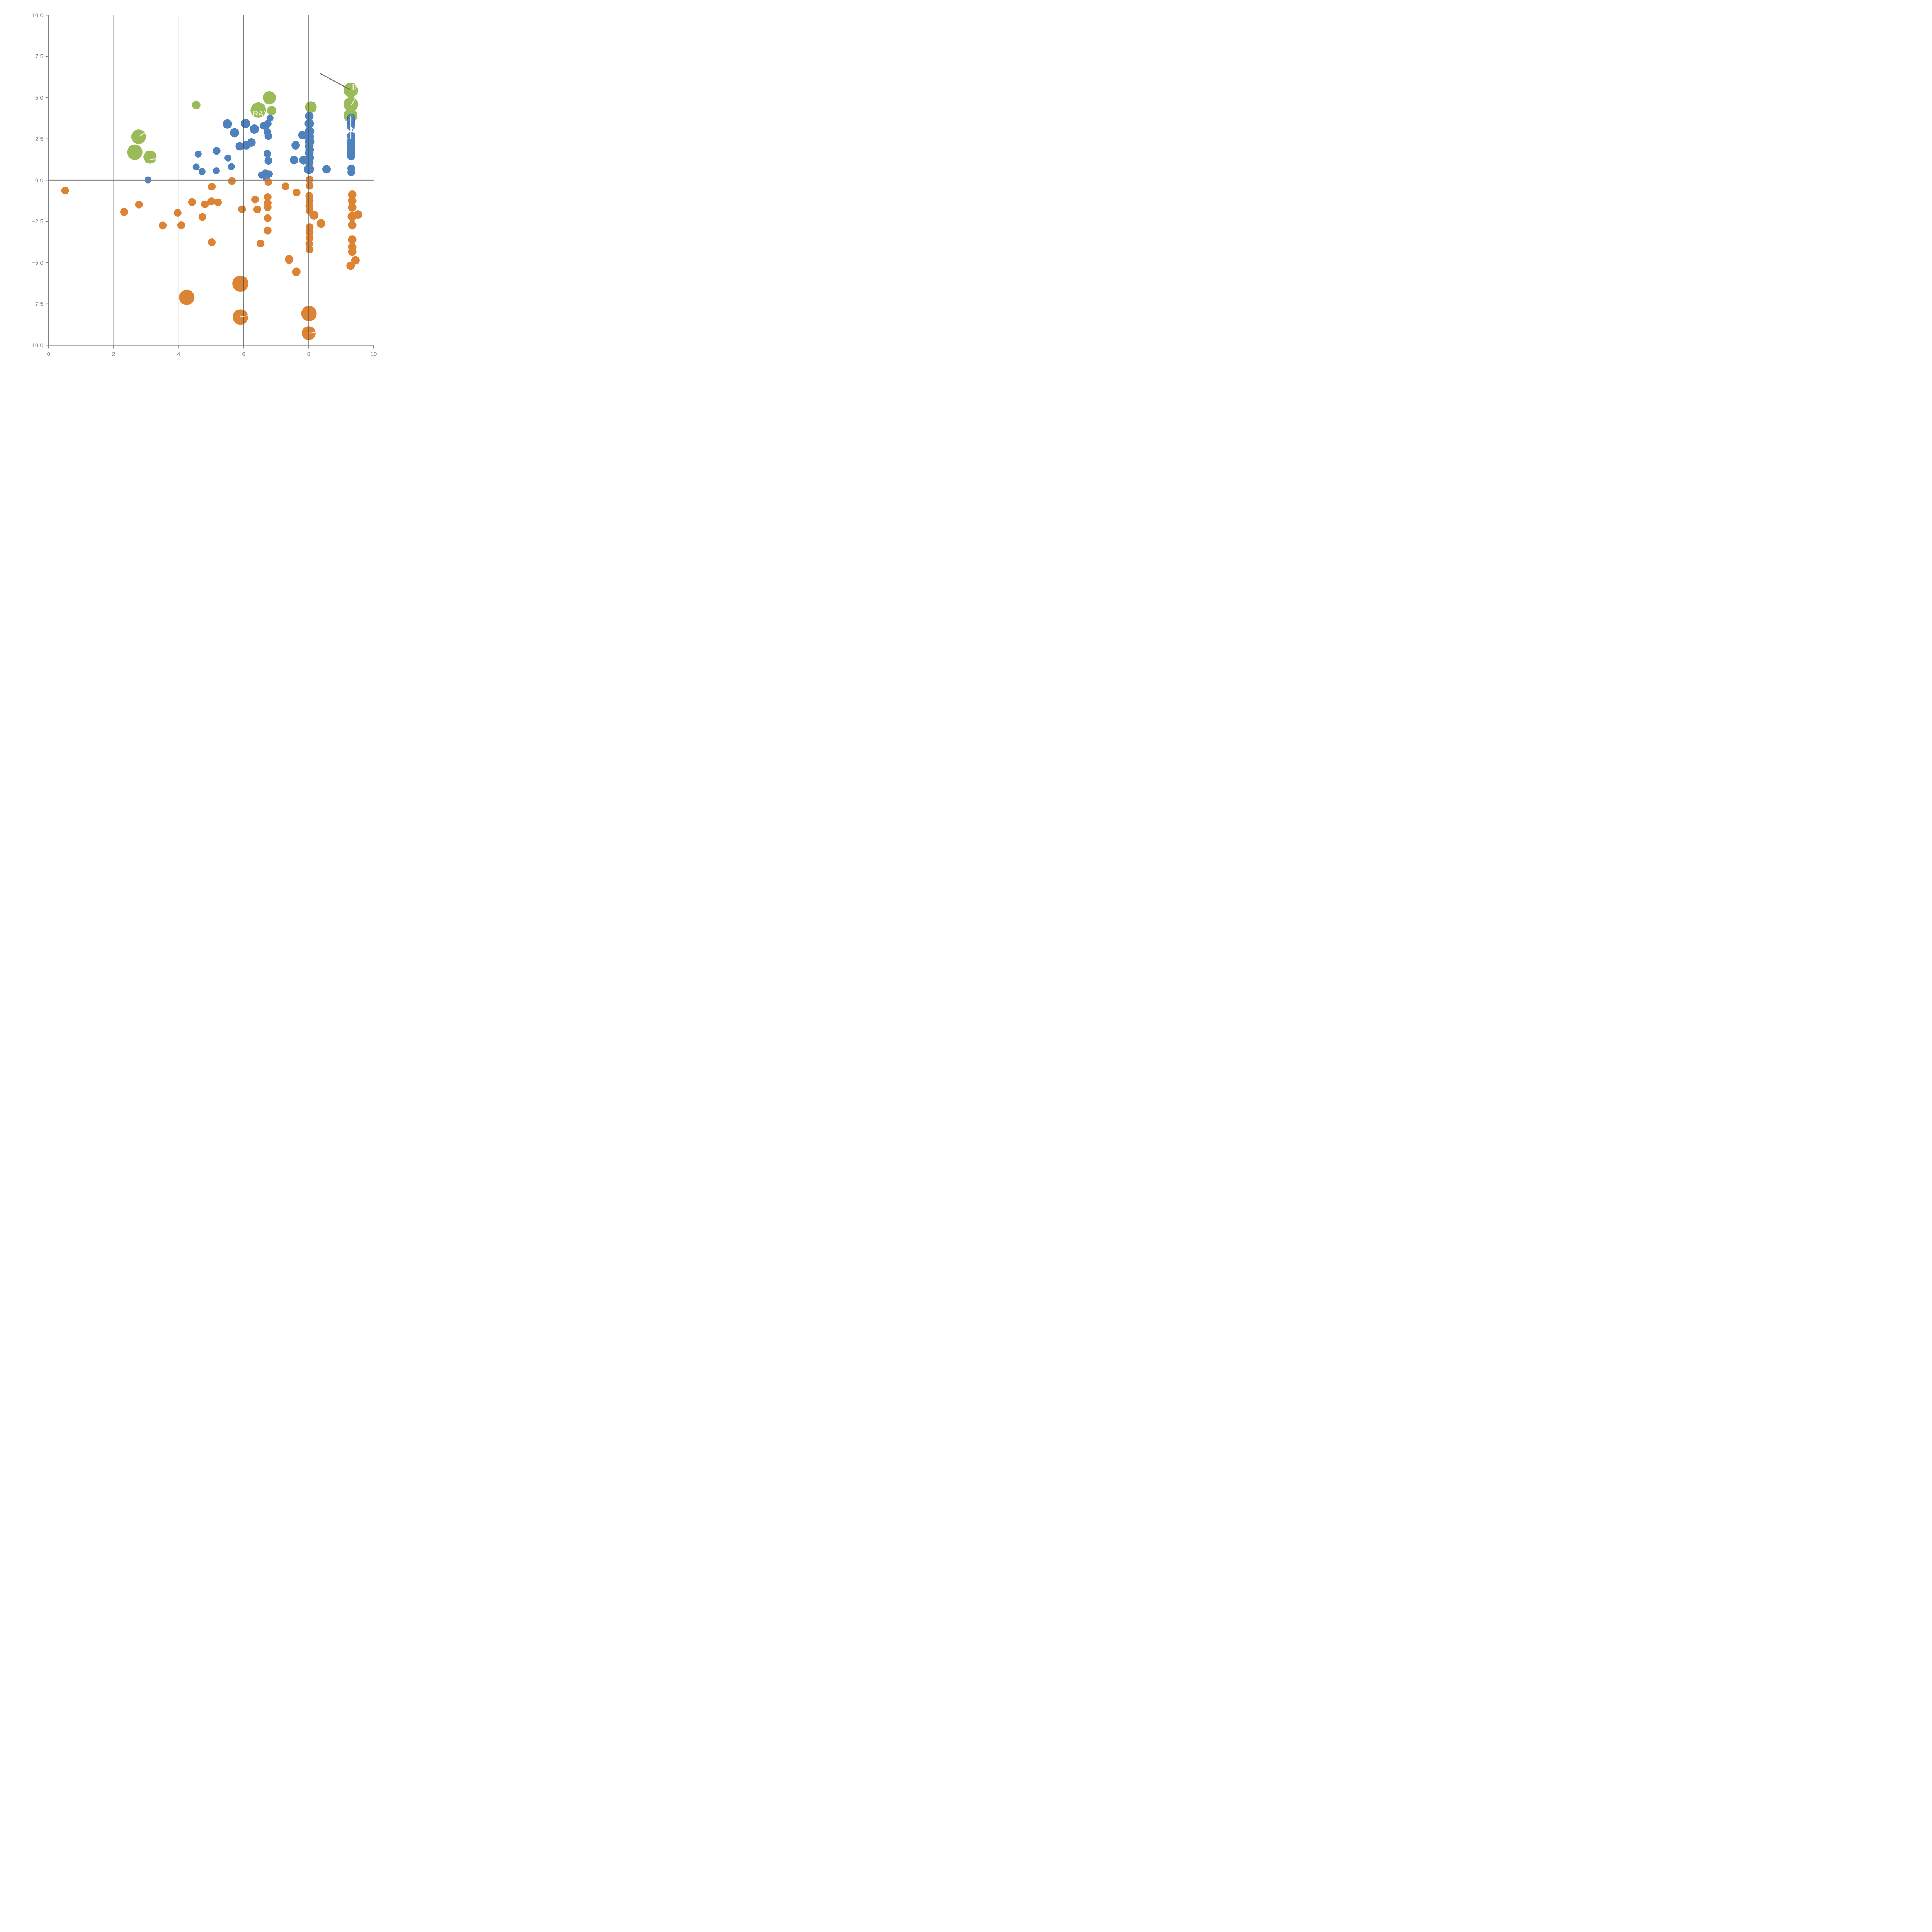 This screenshot has width=1932, height=1932. Describe the element at coordinates (353, 130) in the screenshot. I see `annotation-label-n: N` at that location.